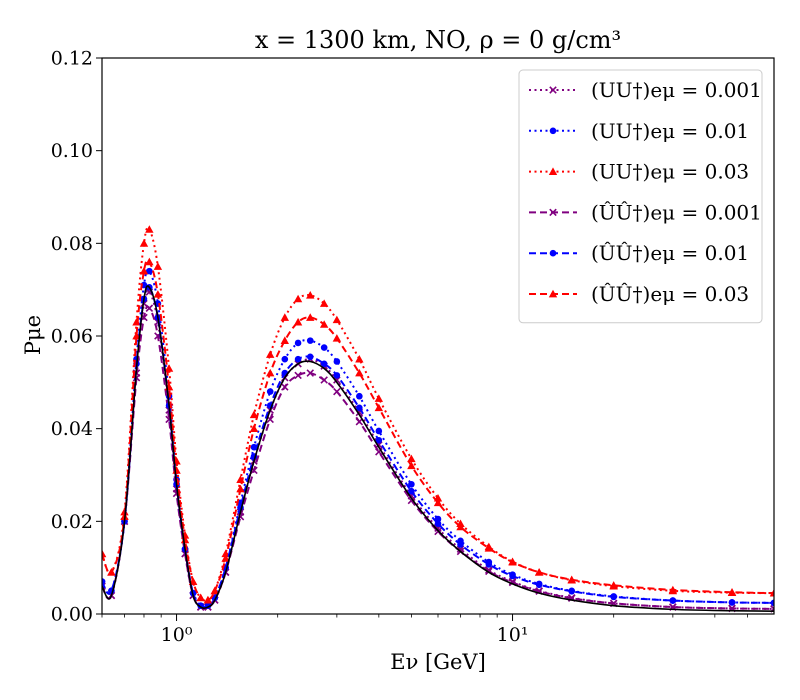 Image resolution: width=800 pixels, height=700 pixels. I want to click on y-tick-label-6: 0.12, so click(72, 59).